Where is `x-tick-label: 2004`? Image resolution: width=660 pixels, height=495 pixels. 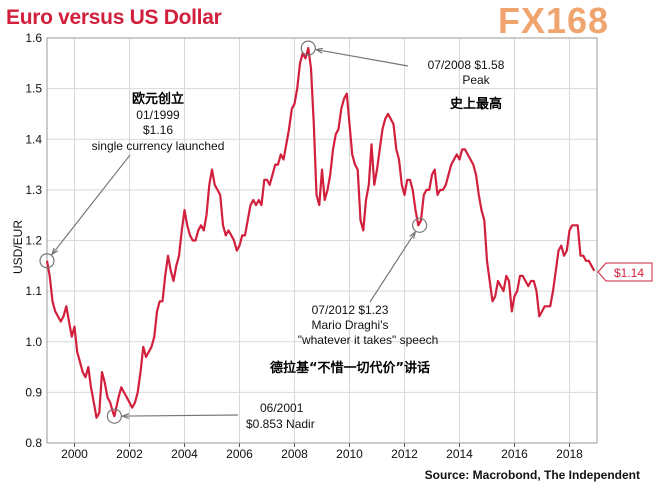 x-tick-label: 2004 is located at coordinates (184, 454).